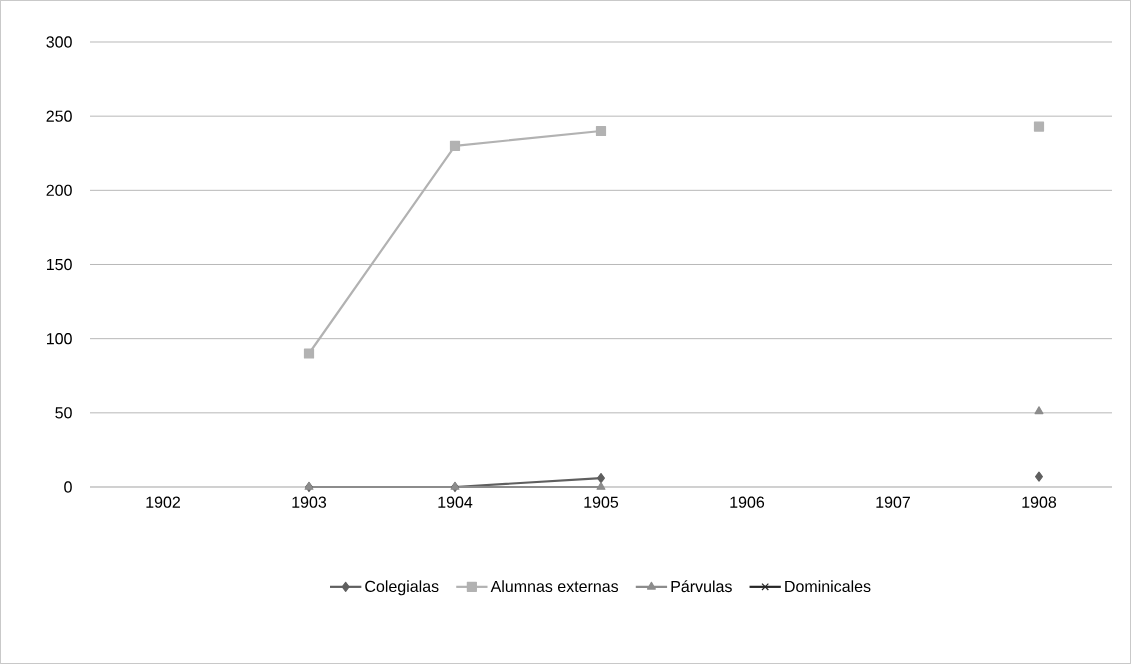  What do you see at coordinates (747, 502) in the screenshot?
I see `x-tick-label: 1906` at bounding box center [747, 502].